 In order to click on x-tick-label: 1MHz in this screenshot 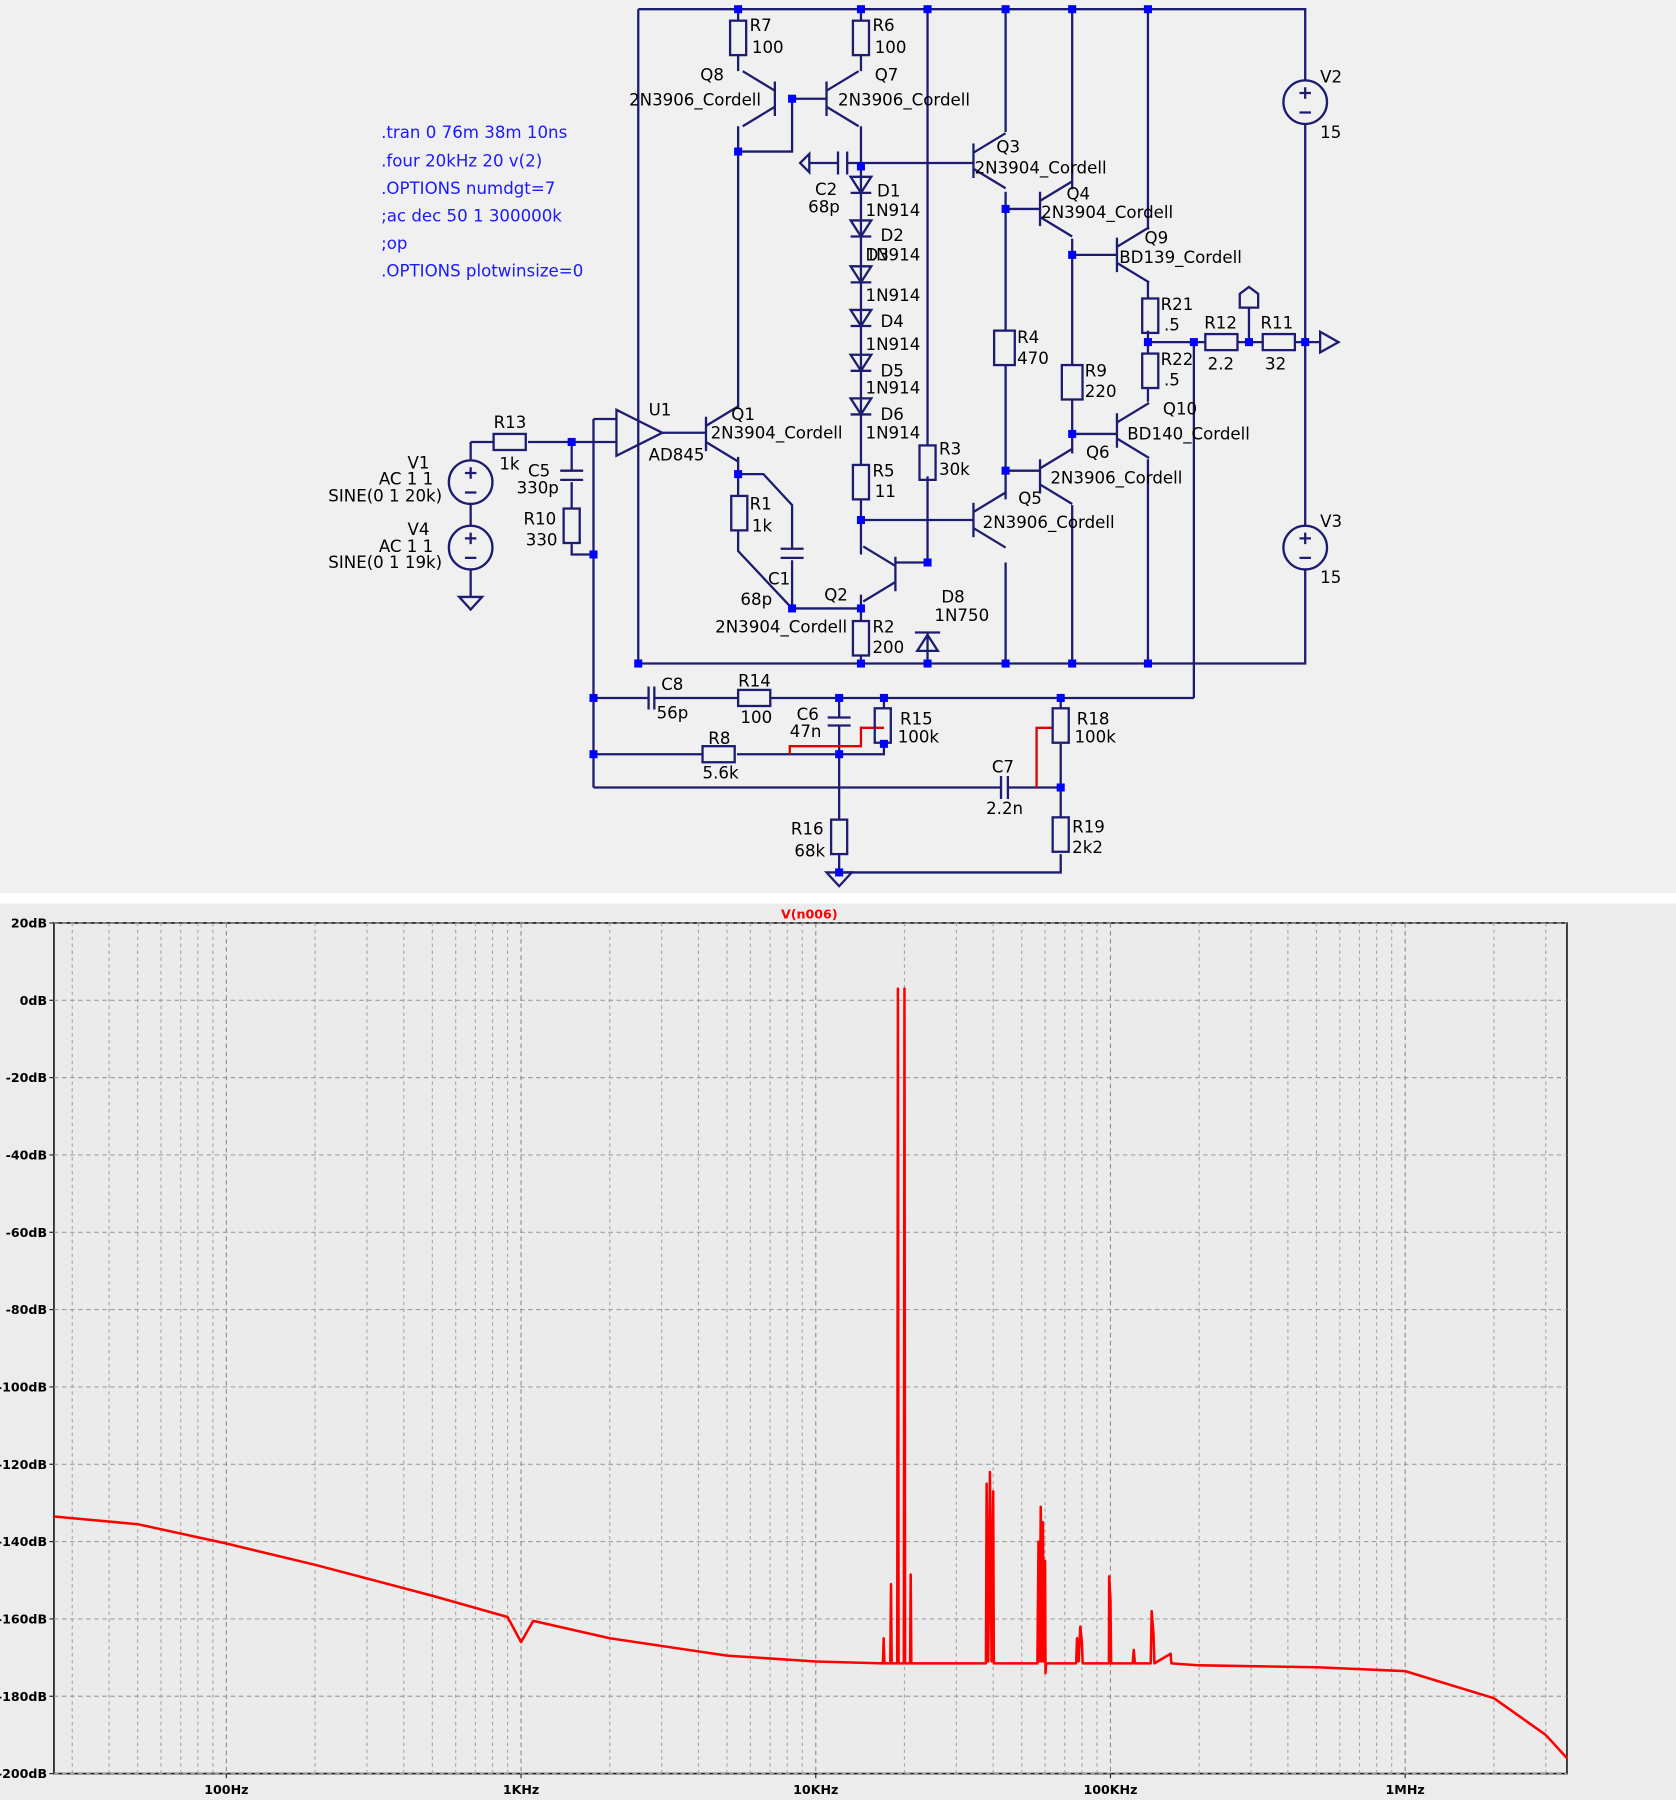, I will do `click(1405, 1789)`.